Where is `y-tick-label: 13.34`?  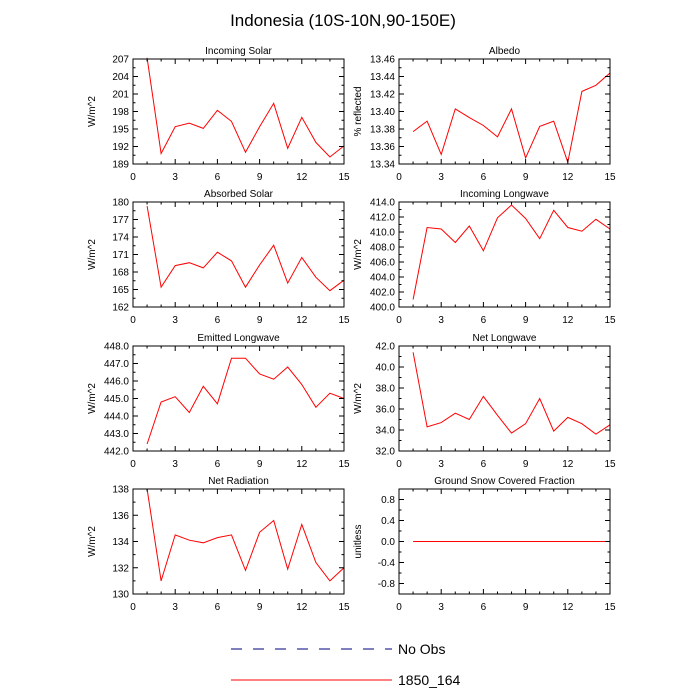 y-tick-label: 13.34 is located at coordinates (382, 165).